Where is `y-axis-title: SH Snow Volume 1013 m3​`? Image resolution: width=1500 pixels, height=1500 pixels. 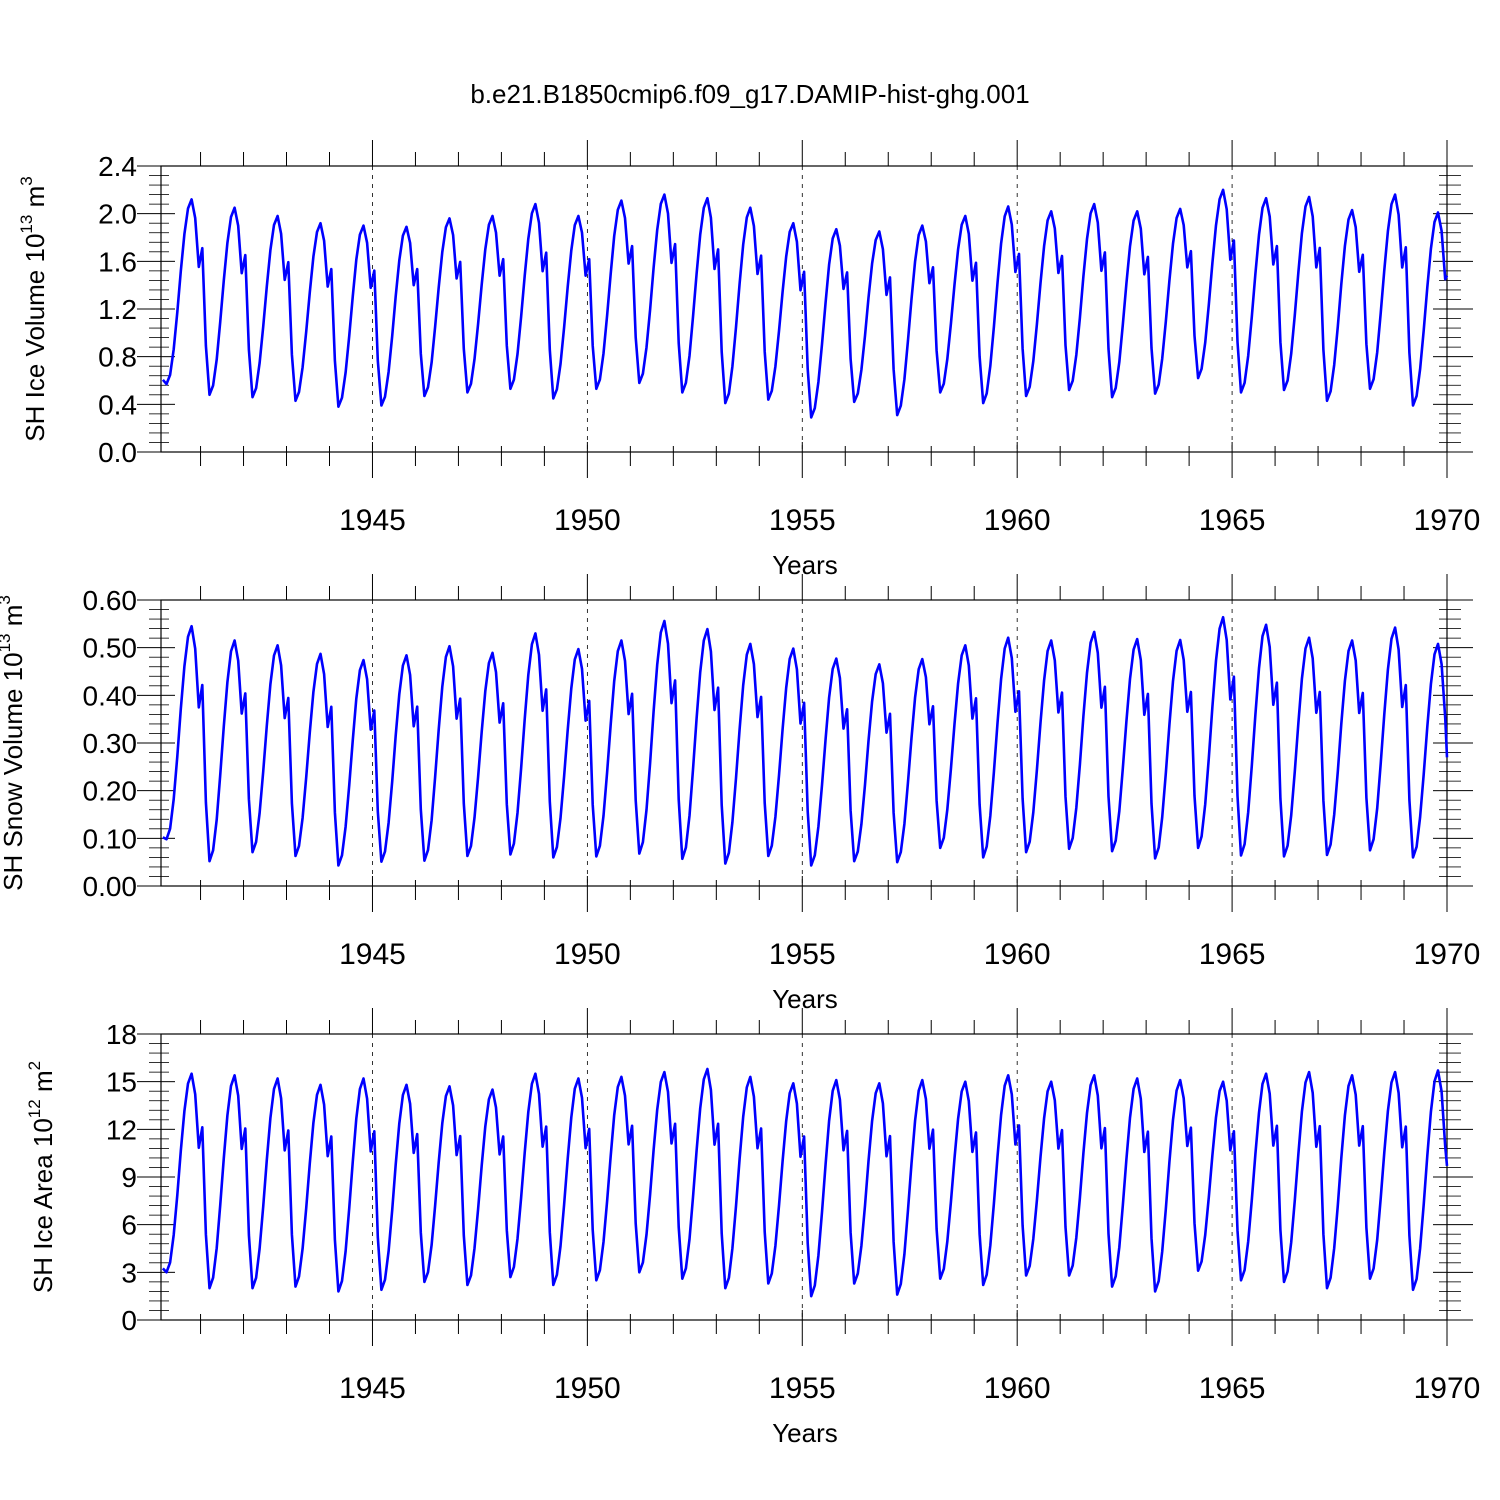 y-axis-title: SH Snow Volume 1013 m3​ is located at coordinates (14, 743).